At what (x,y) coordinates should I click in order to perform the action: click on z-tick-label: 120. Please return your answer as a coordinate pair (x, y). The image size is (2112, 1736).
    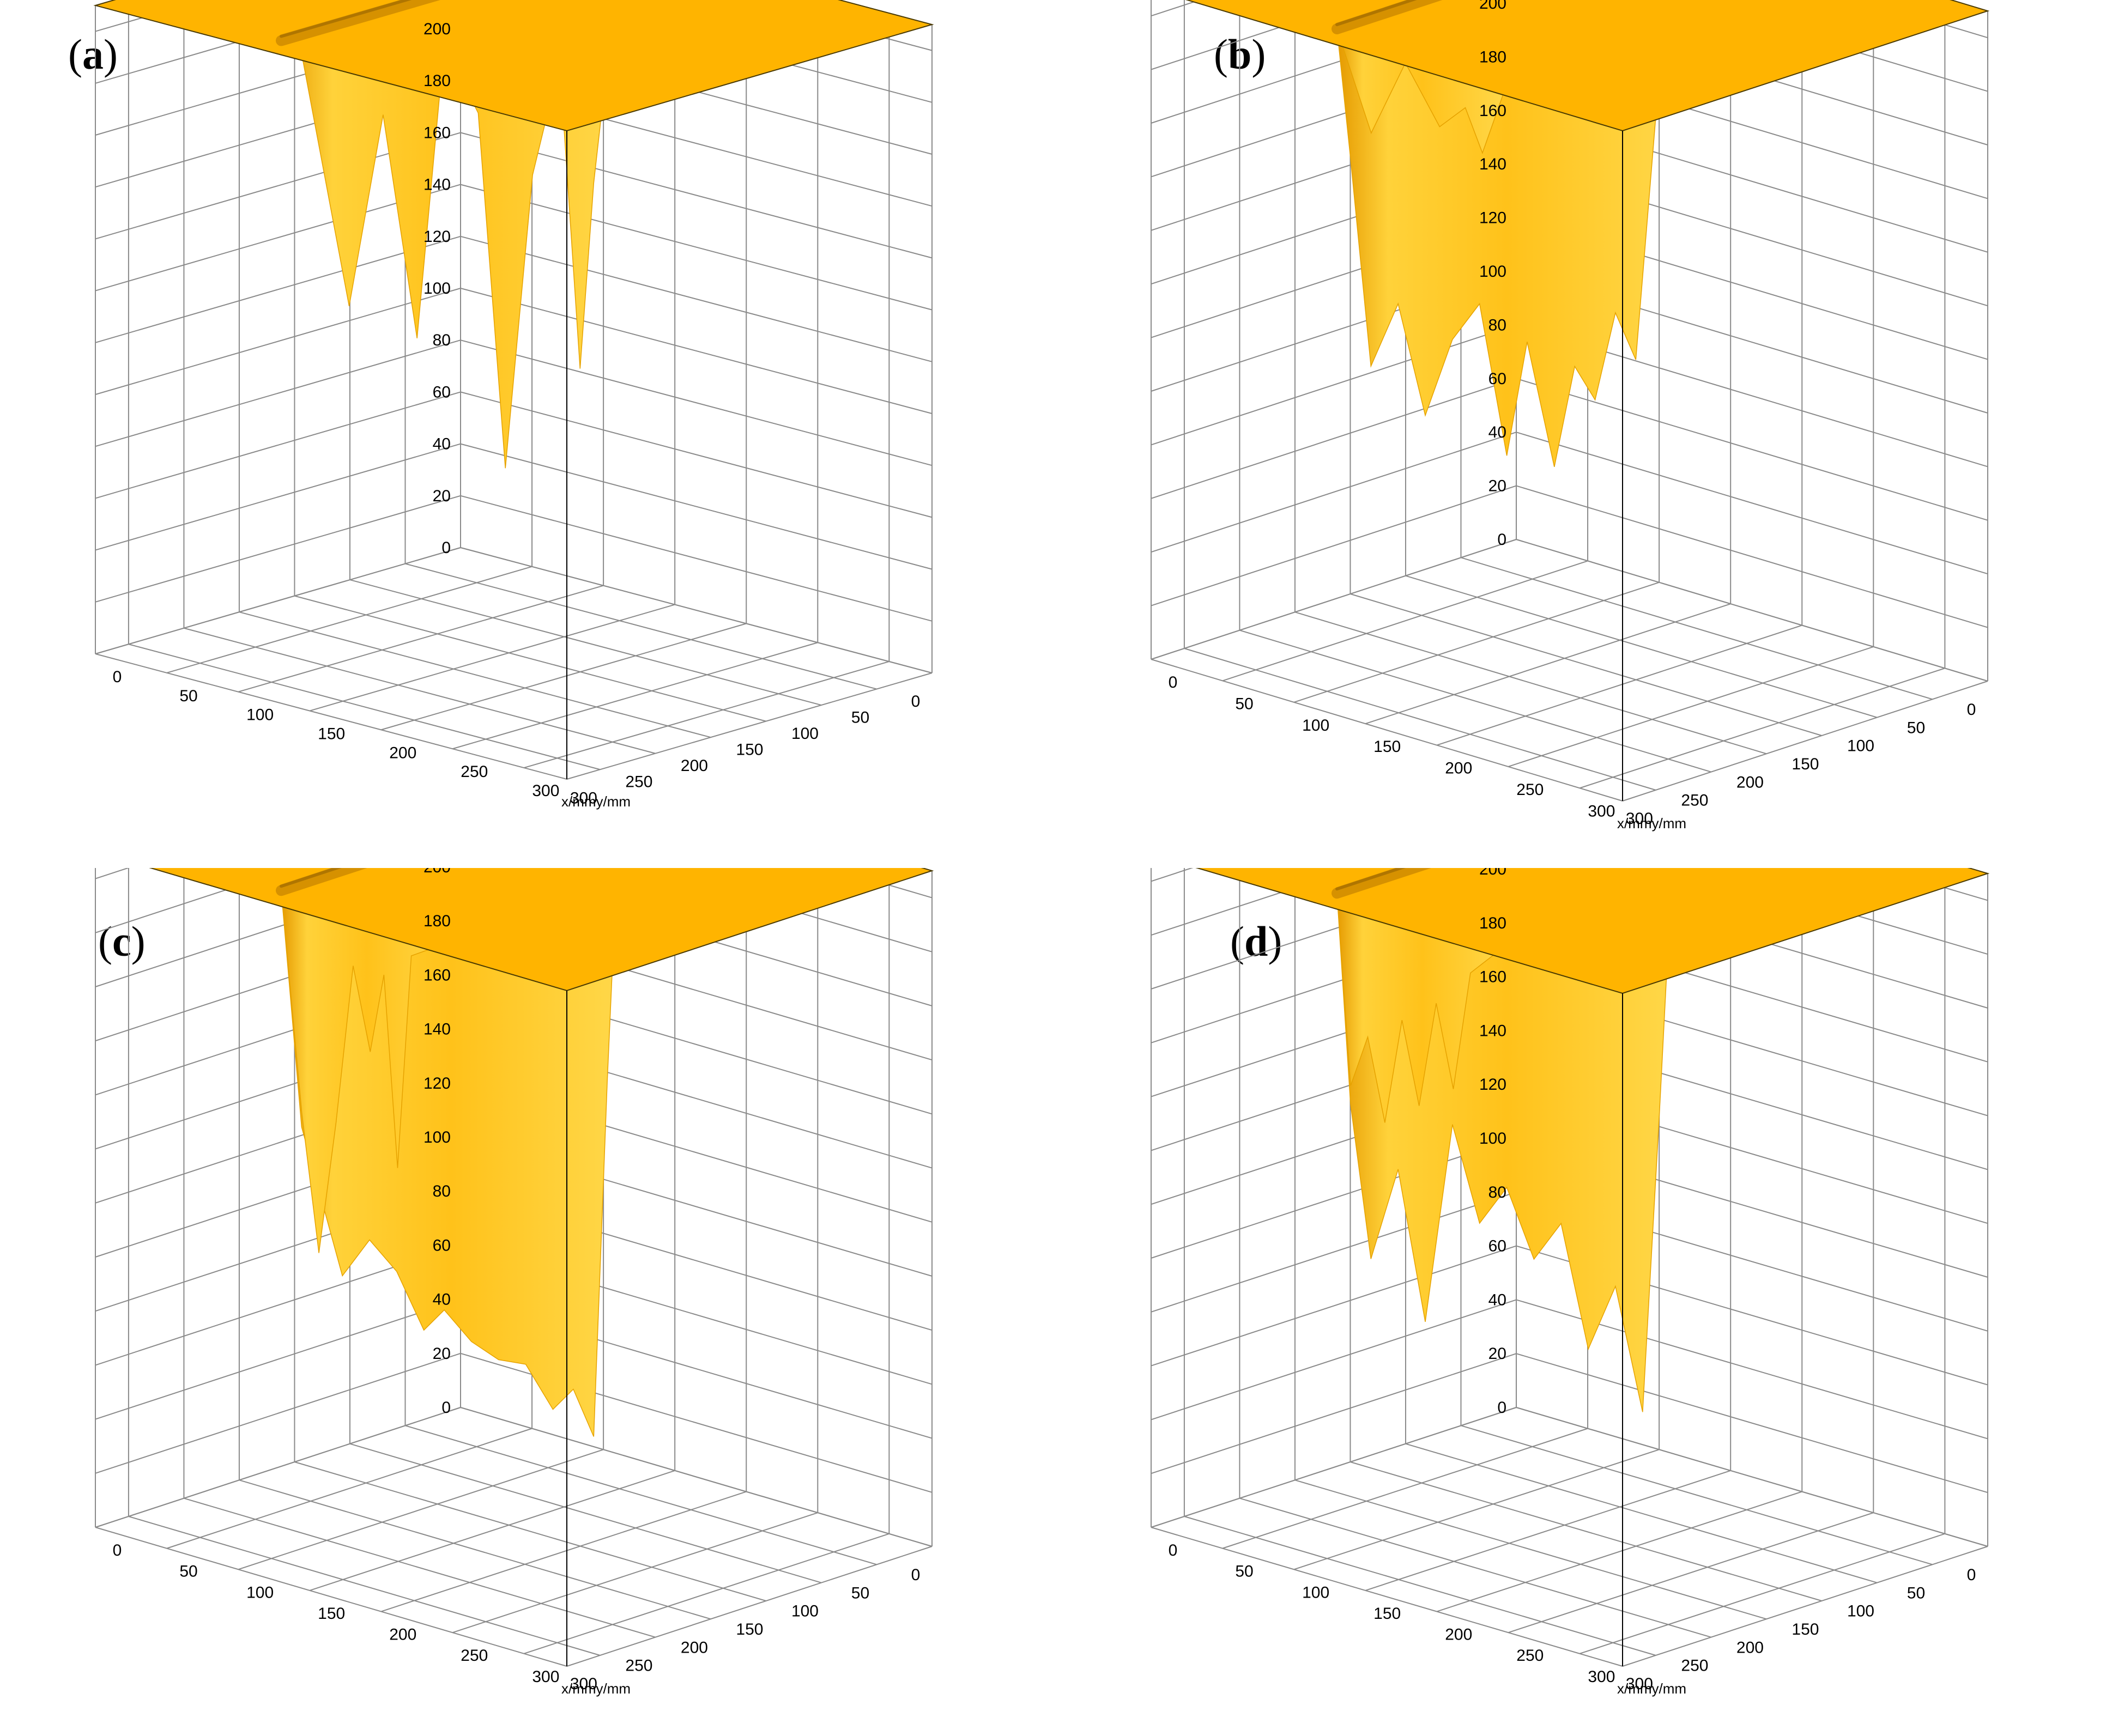
    Looking at the image, I should click on (437, 1083).